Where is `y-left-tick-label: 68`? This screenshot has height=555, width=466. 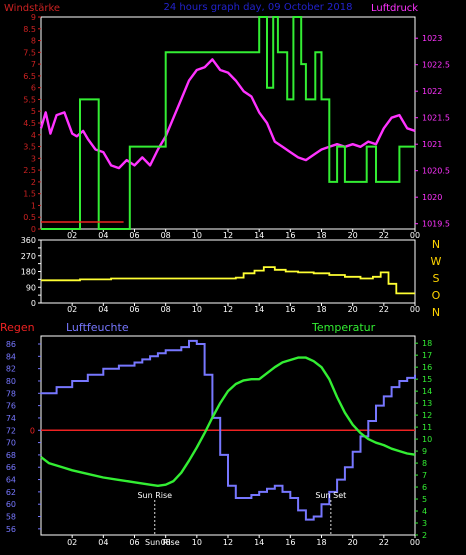 y-left-tick-label: 68 is located at coordinates (11, 455).